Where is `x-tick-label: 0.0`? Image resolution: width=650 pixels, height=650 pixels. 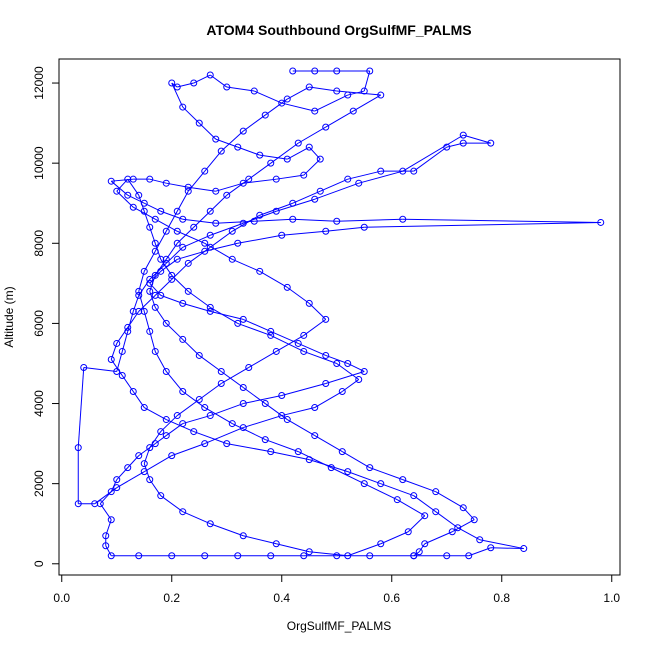
x-tick-label: 0.0 is located at coordinates (61, 598).